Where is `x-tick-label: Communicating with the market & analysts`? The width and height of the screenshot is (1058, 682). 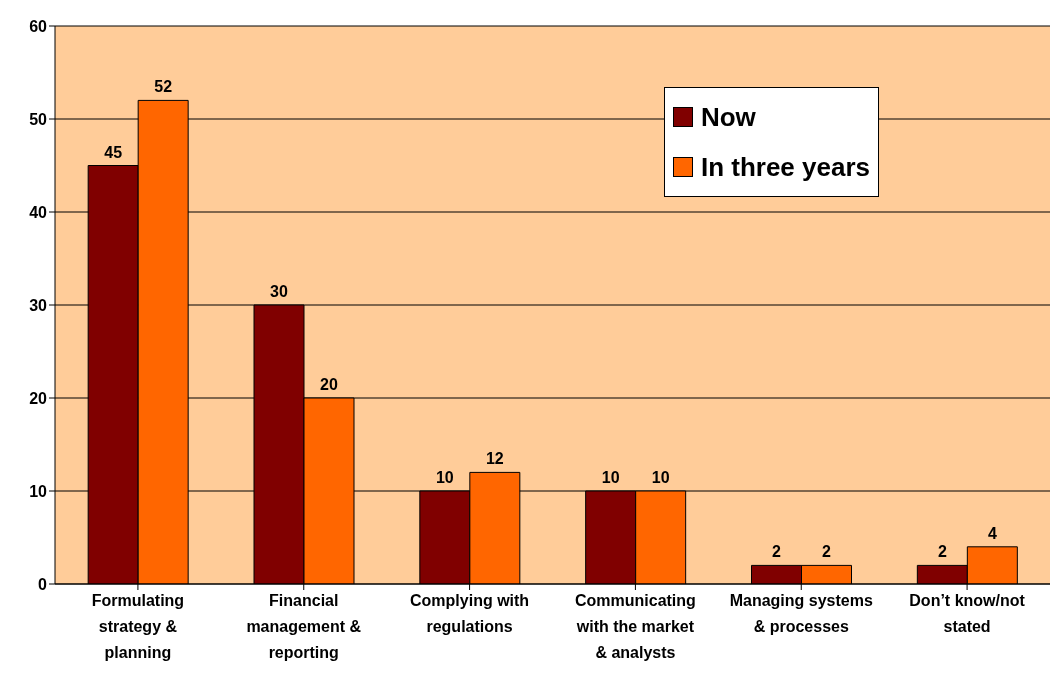 x-tick-label: Communicating with the market & analysts is located at coordinates (635, 626).